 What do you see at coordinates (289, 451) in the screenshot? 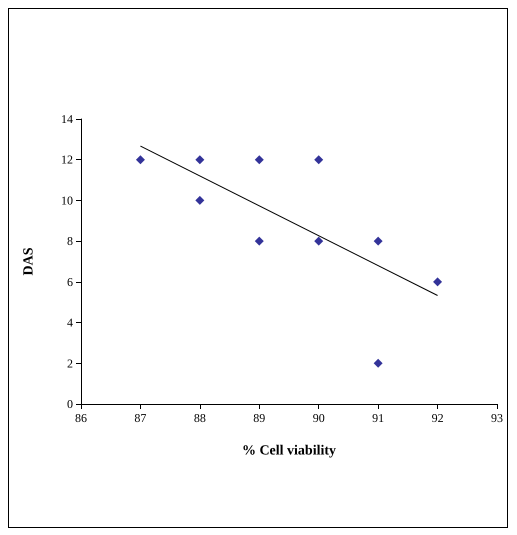
I see `x-axis-title: % Cell viability` at bounding box center [289, 451].